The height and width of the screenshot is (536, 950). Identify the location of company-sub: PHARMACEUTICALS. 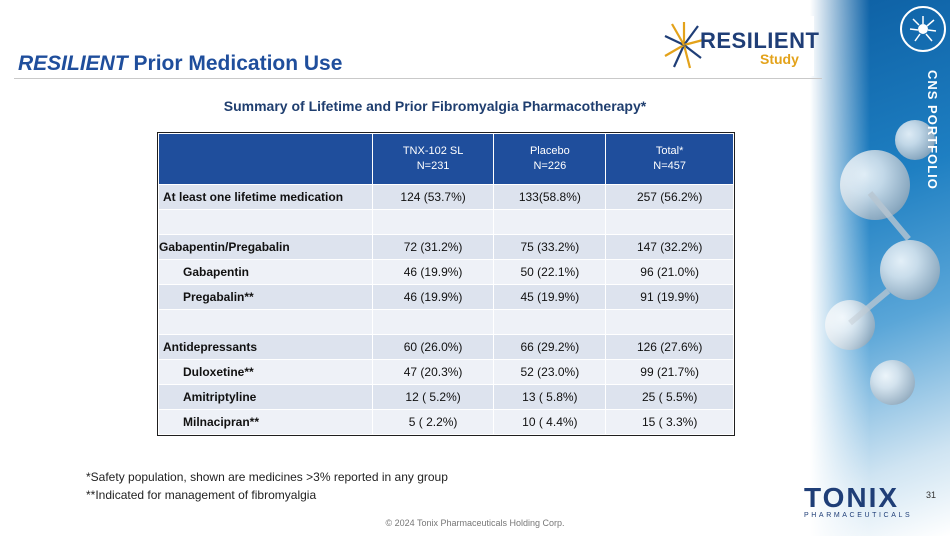
(858, 515).